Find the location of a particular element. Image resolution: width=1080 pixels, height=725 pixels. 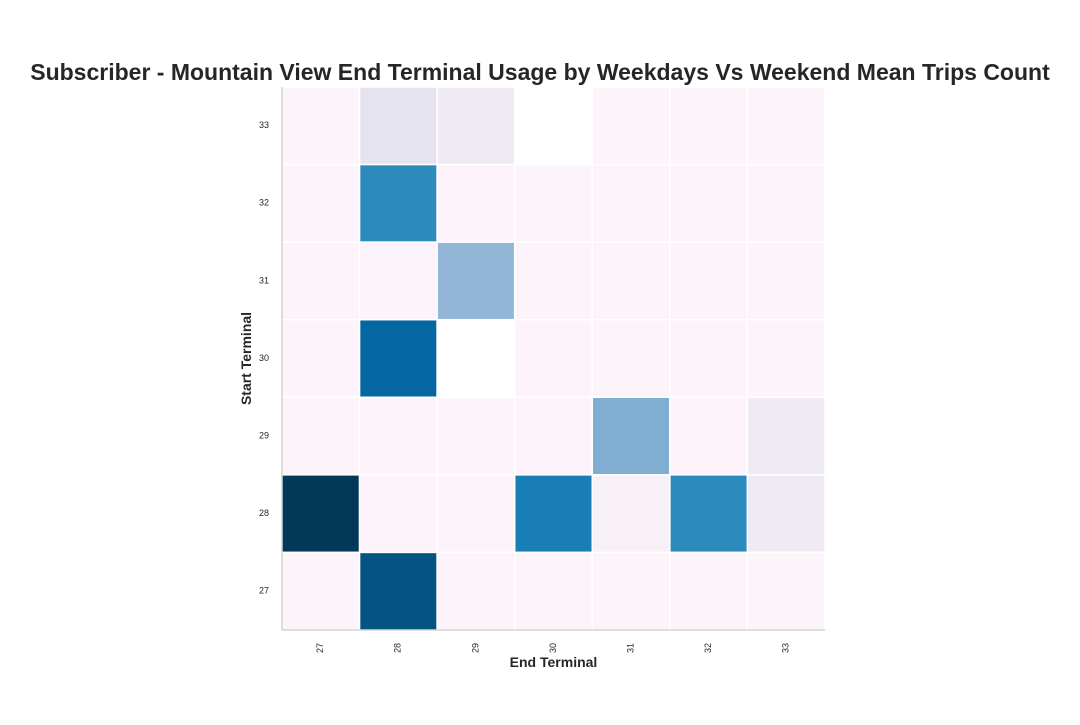

y-tick-label: 31 is located at coordinates (264, 280).